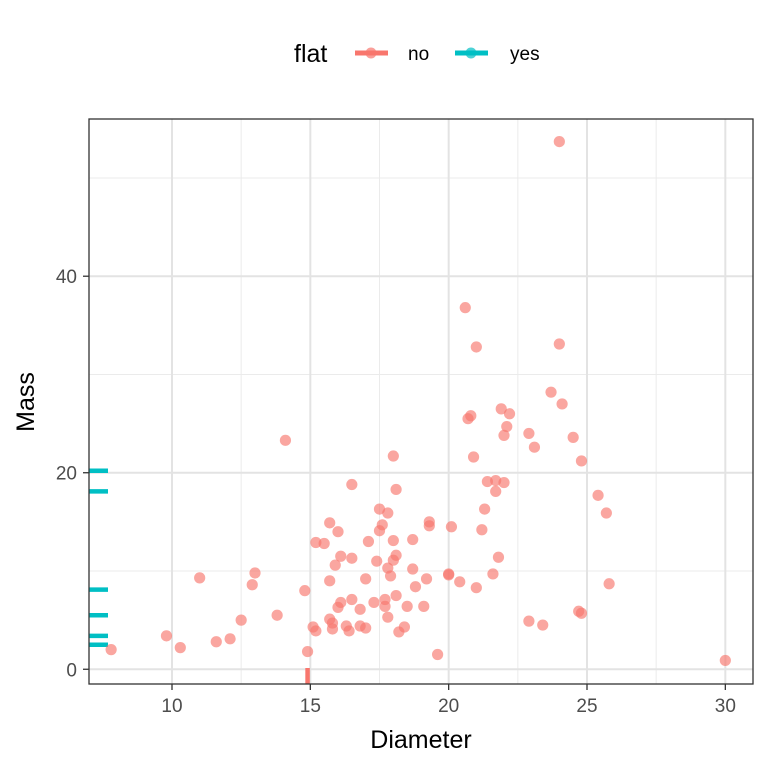 Image resolution: width=768 pixels, height=773 pixels. I want to click on y-axis: 0 20 40, so click(72, 474).